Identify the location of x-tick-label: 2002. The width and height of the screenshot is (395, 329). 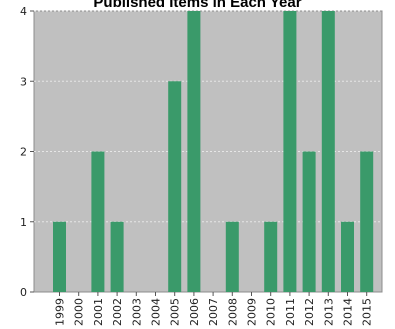
(117, 312).